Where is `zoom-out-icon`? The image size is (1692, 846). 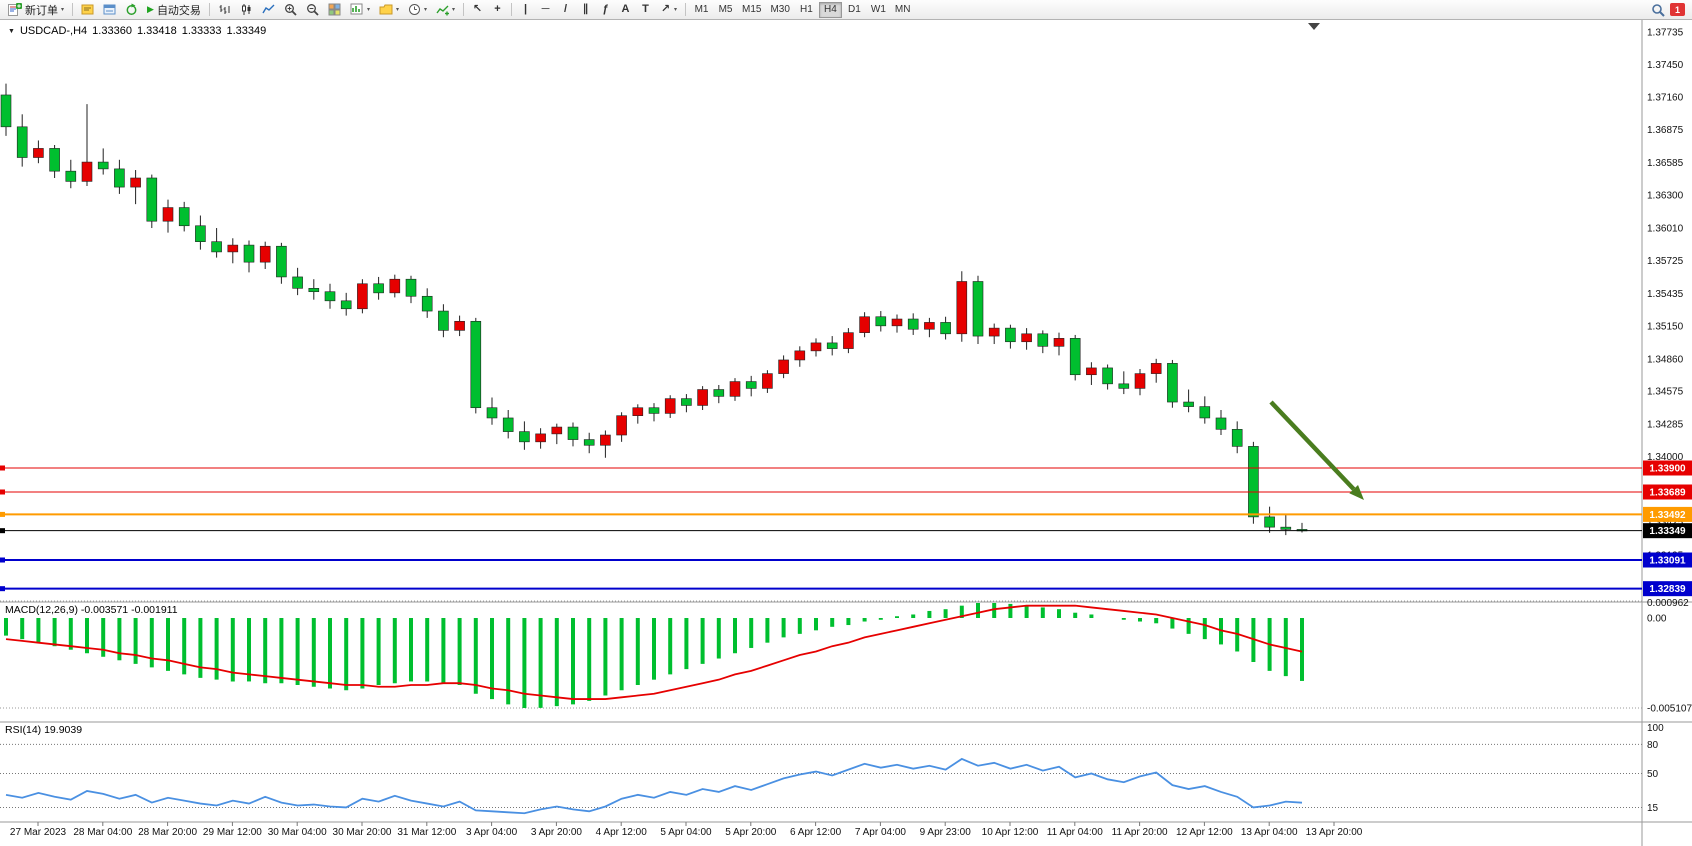 zoom-out-icon is located at coordinates (312, 10).